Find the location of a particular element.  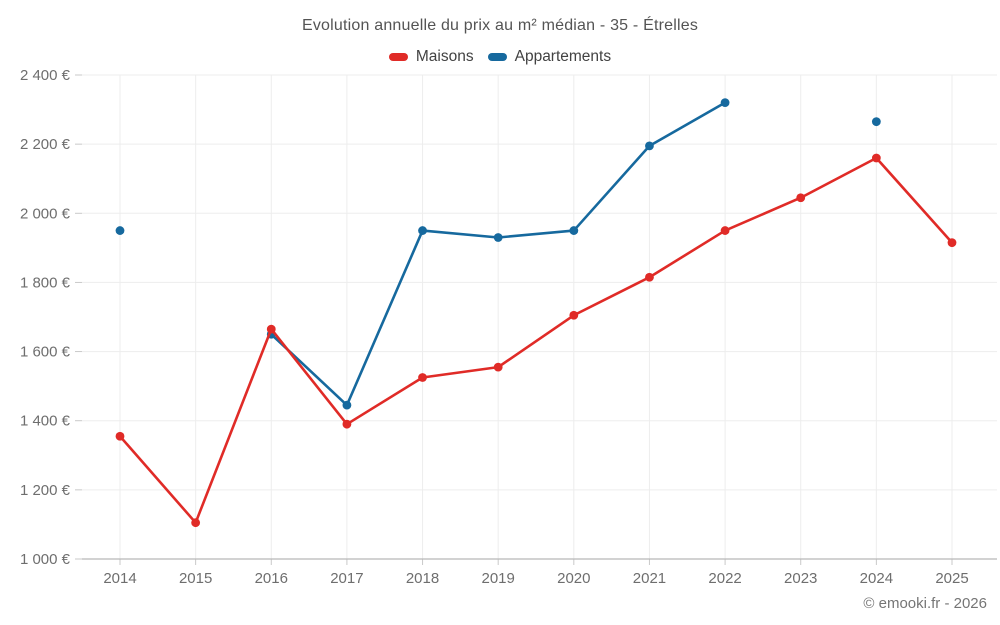

y-tick-label: 2 400 € is located at coordinates (45, 75).